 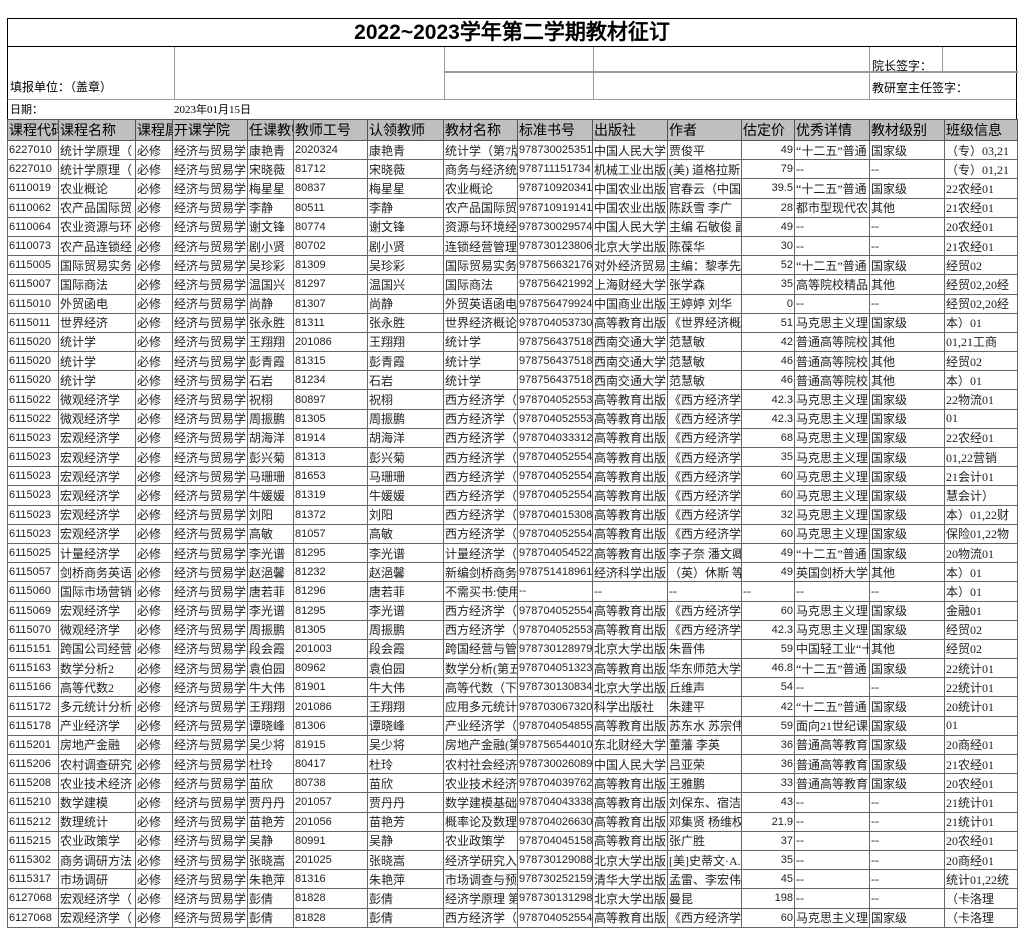 What do you see at coordinates (555, 246) in the screenshot?
I see `cell-isbn: 978730123806` at bounding box center [555, 246].